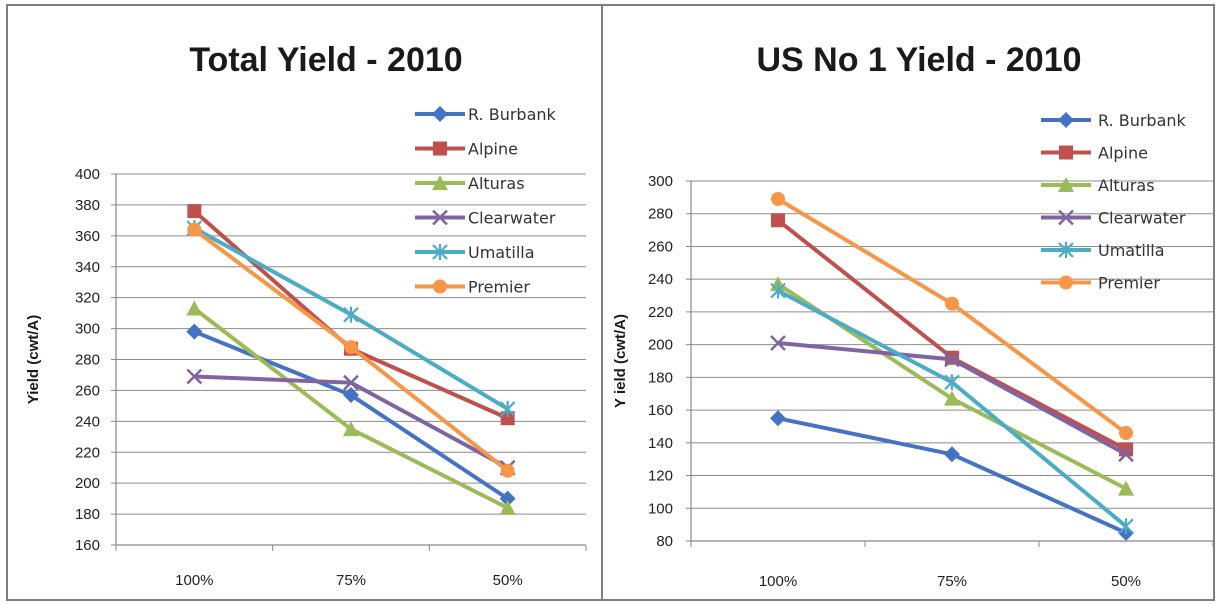  What do you see at coordinates (440, 148) in the screenshot?
I see `legend-marker-alpine` at bounding box center [440, 148].